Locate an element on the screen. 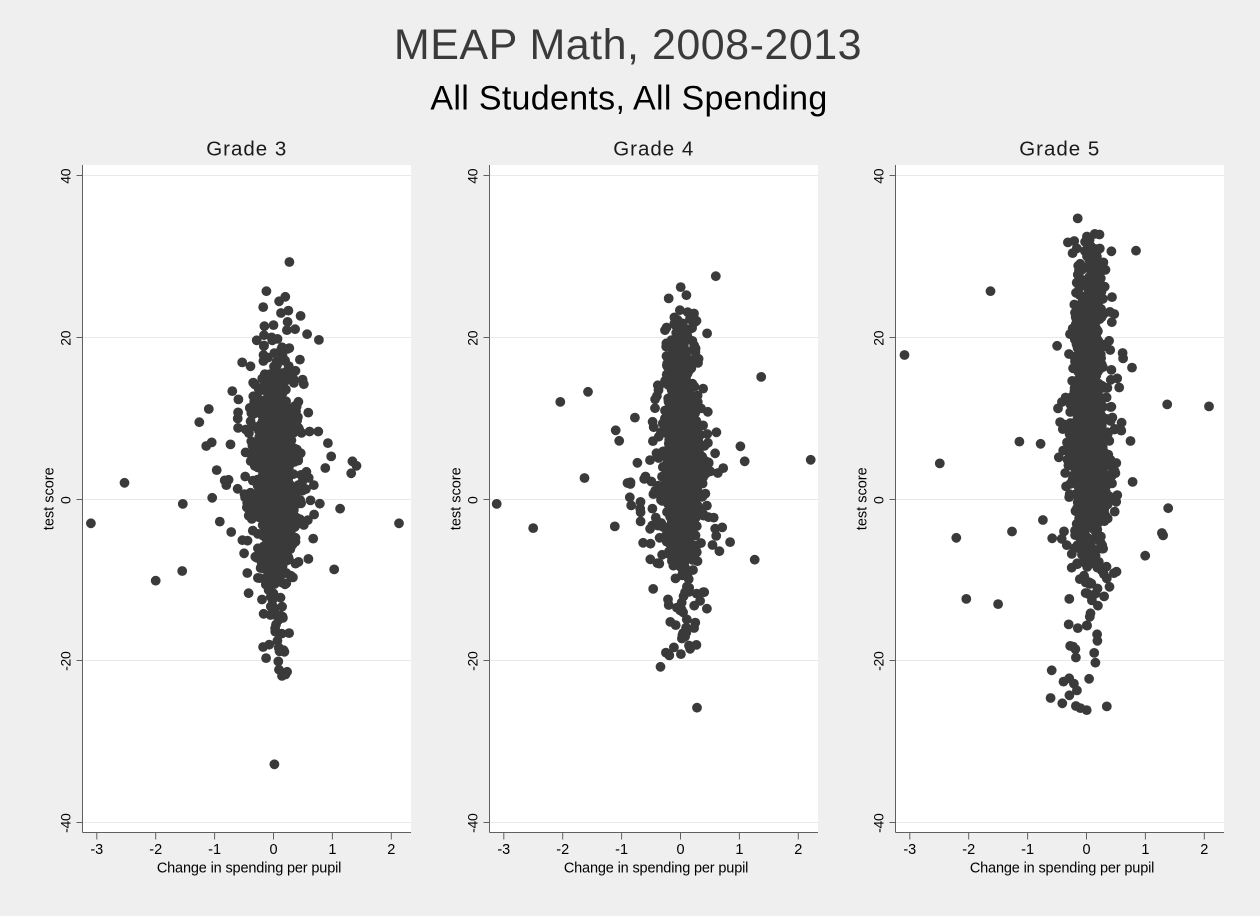 The image size is (1260, 916). svg-text: Grade 5 is located at coordinates (1059, 149).